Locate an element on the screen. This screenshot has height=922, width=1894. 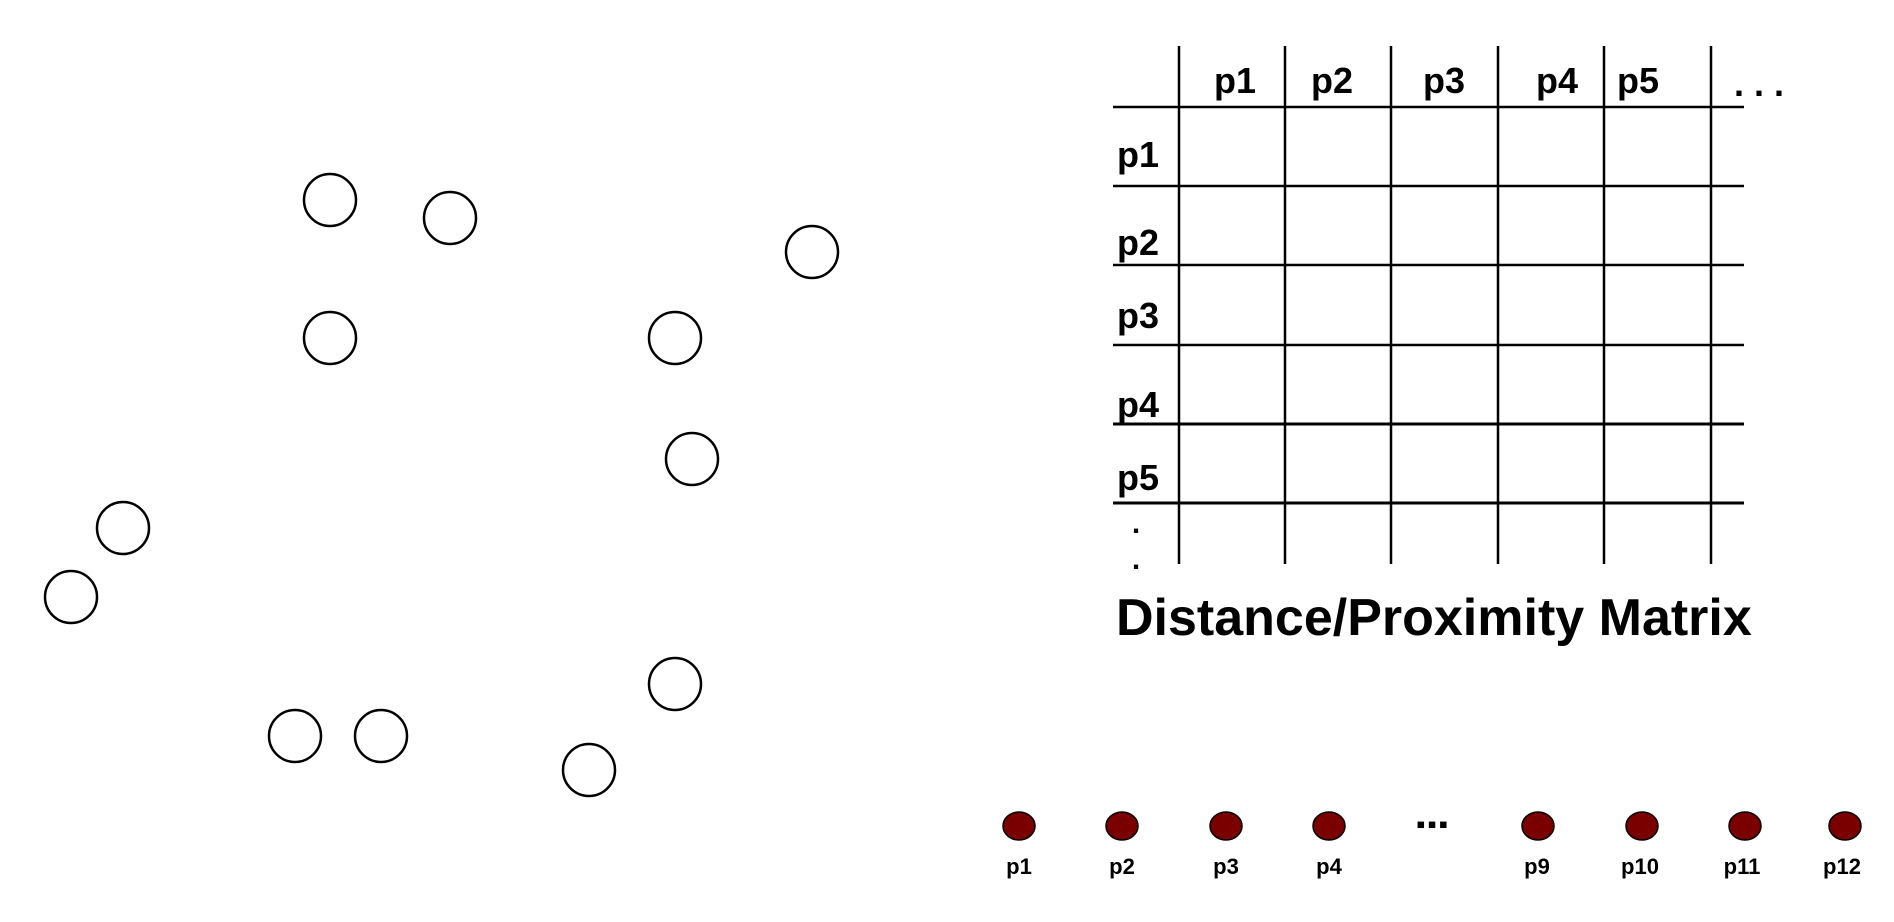
point-line-gap-marker: ▪▪▪ is located at coordinates (1433, 824).